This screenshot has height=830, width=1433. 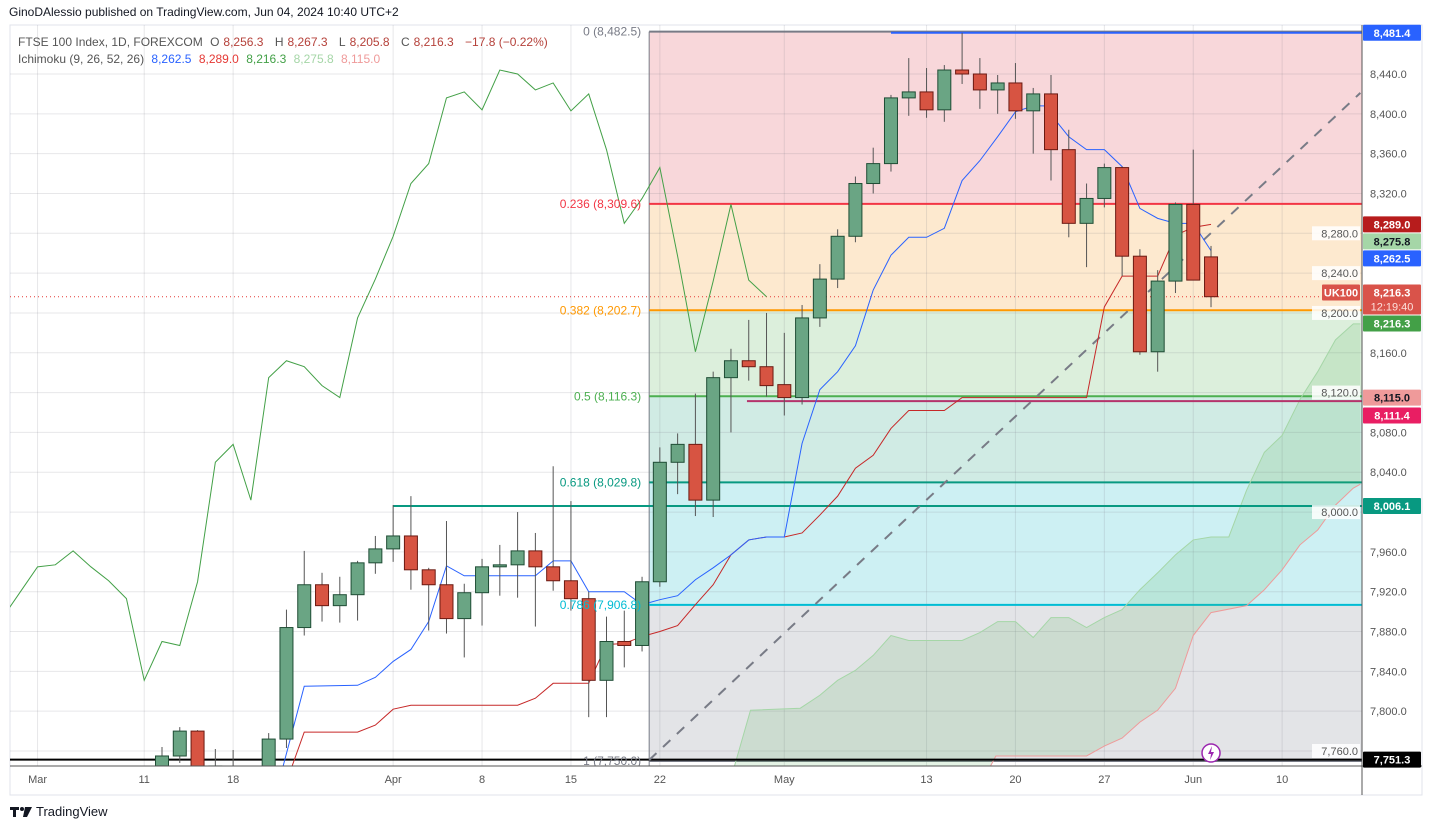 I want to click on footer-brand: TradingView, so click(x=59, y=811).